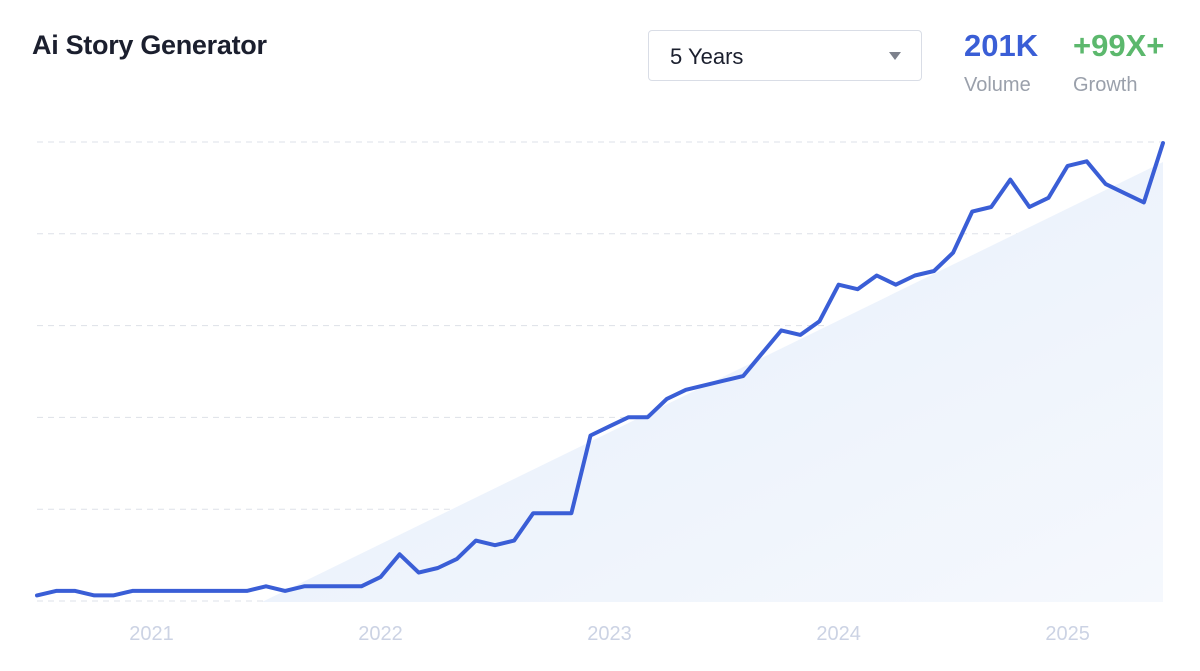 Image resolution: width=1200 pixels, height=671 pixels. Describe the element at coordinates (1067, 634) in the screenshot. I see `x-tick-label: 2025` at that location.